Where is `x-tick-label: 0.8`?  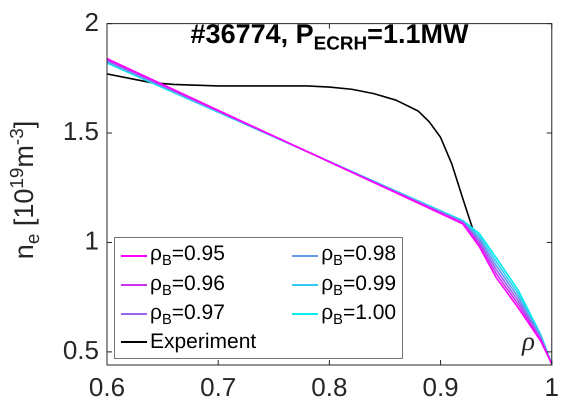
x-tick-label: 0.8 is located at coordinates (329, 387).